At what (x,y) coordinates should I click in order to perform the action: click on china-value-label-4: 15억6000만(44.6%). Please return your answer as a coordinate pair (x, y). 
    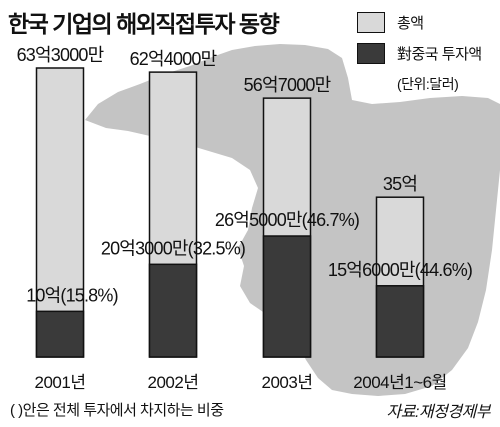
    Looking at the image, I should click on (400, 270).